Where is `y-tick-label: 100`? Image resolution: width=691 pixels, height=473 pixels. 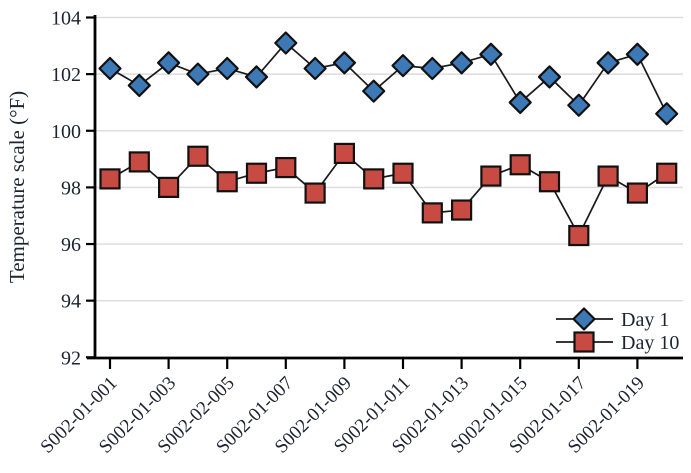
y-tick-label: 100 is located at coordinates (66, 132).